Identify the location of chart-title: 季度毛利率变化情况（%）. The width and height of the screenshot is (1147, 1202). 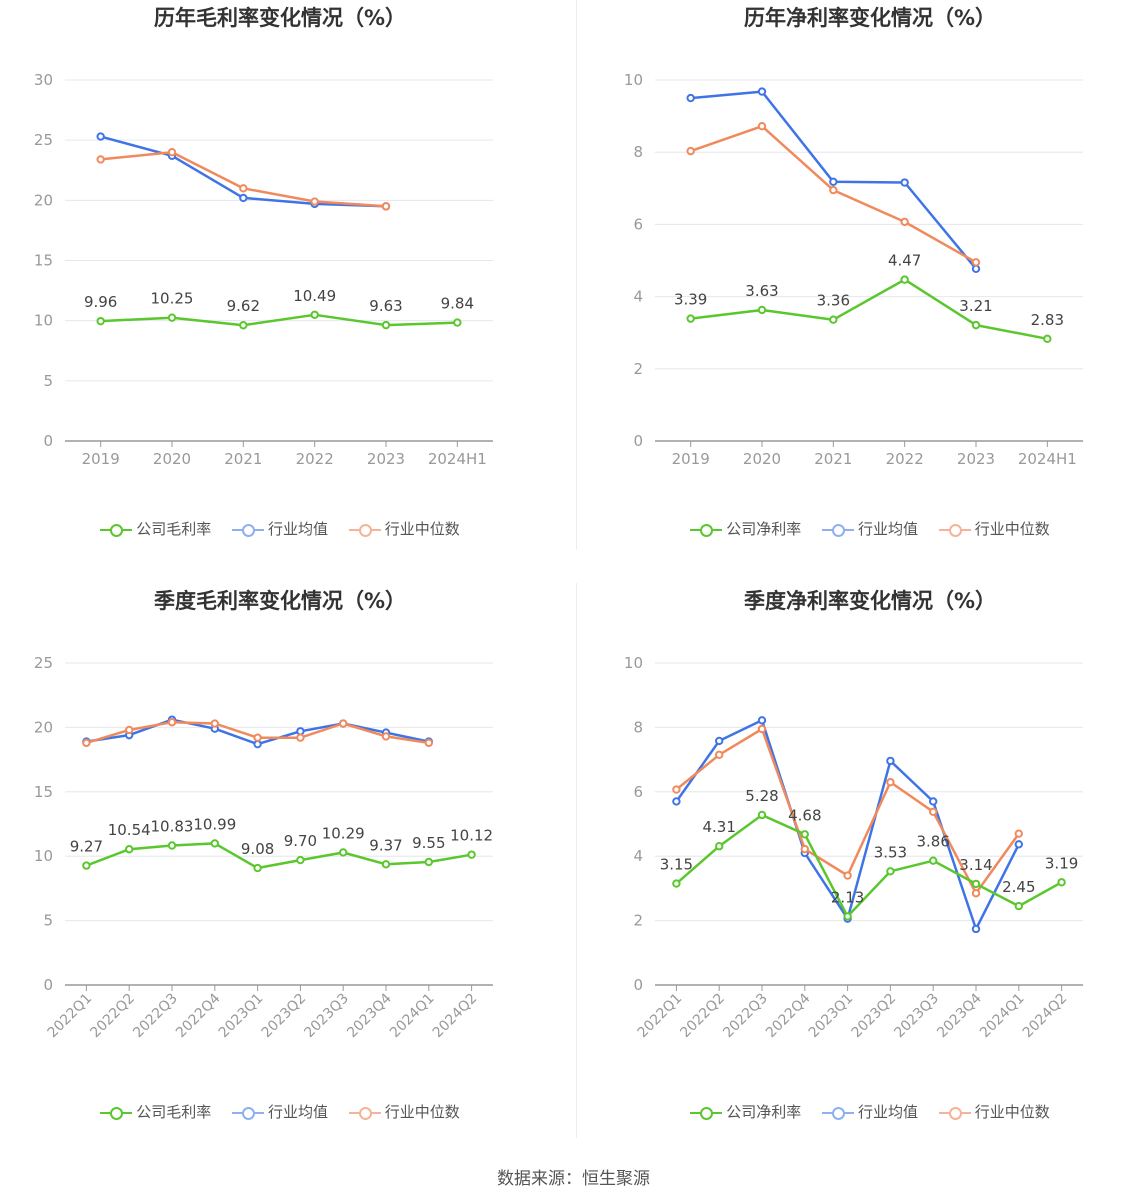
(280, 601).